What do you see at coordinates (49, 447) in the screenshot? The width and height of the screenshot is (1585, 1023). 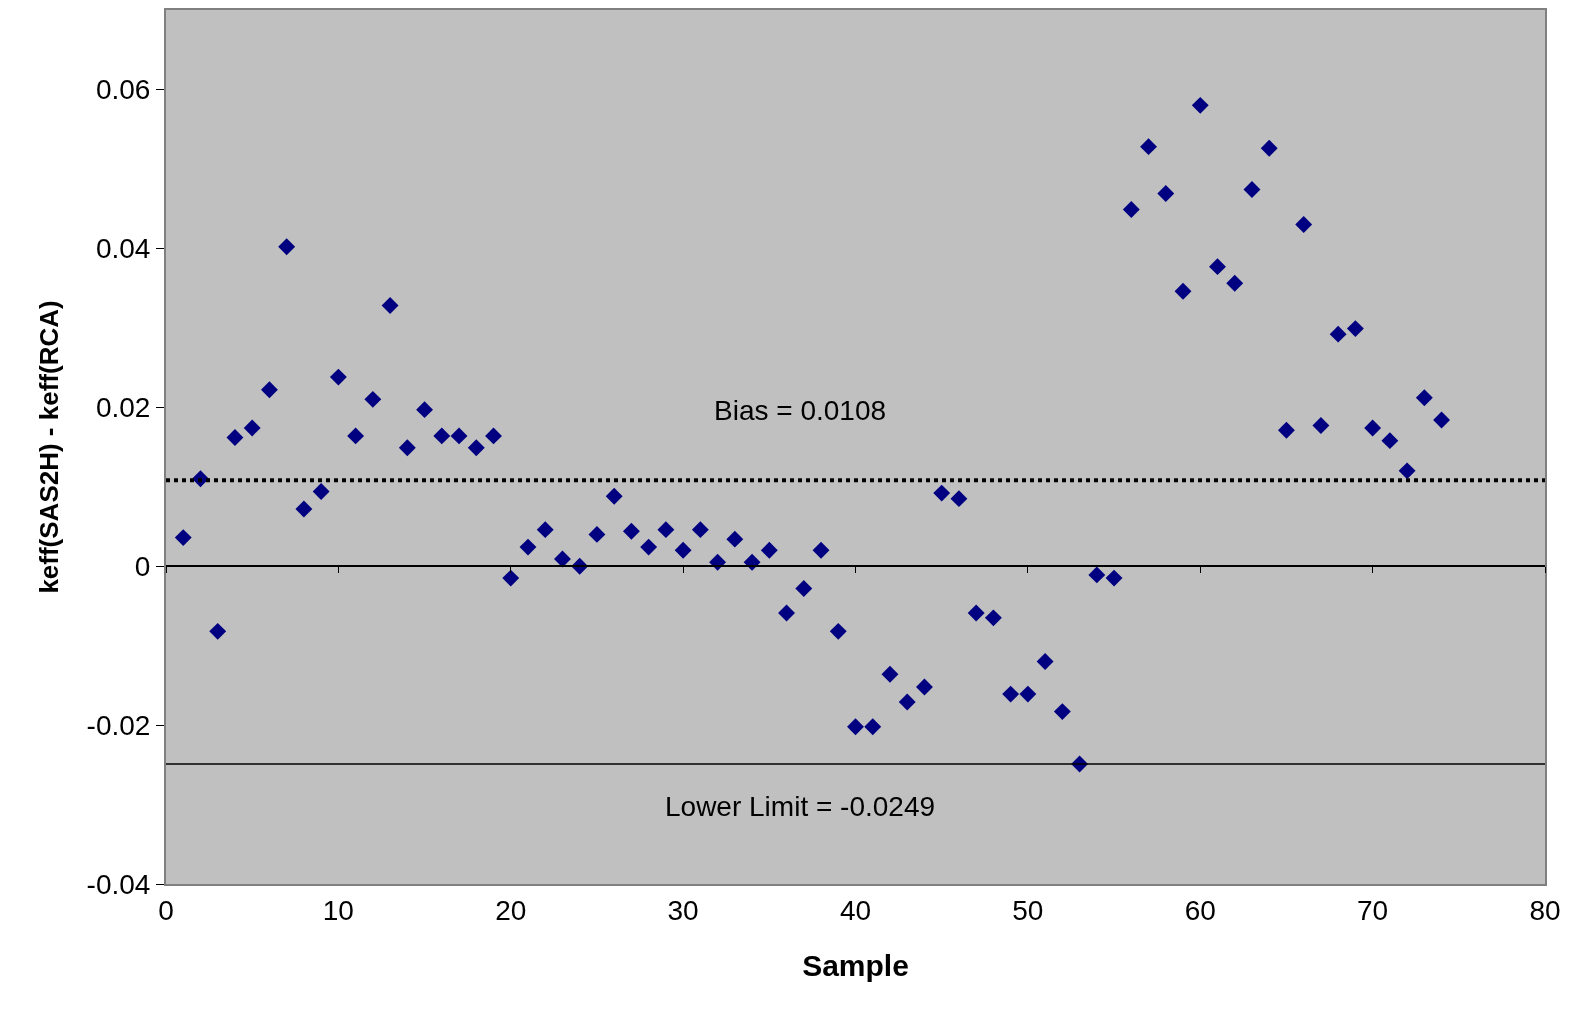 I see `y-axis-title: keff(SAS2H) - keff(RCA)` at bounding box center [49, 447].